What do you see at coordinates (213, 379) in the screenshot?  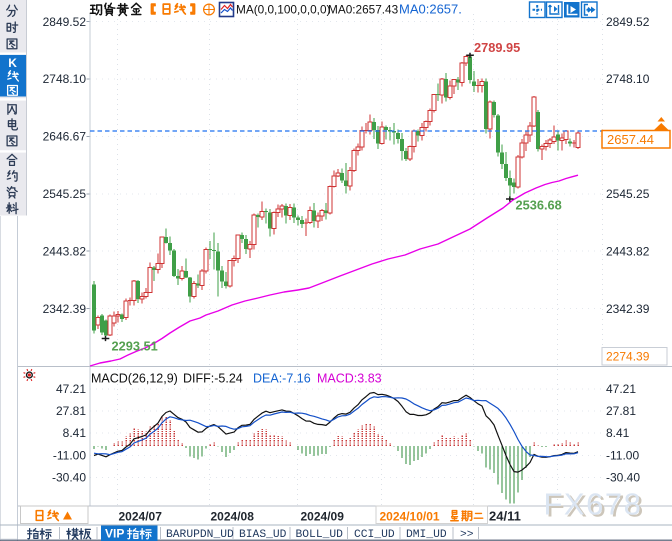 I see `svg-text: DIFF:-5.24` at bounding box center [213, 379].